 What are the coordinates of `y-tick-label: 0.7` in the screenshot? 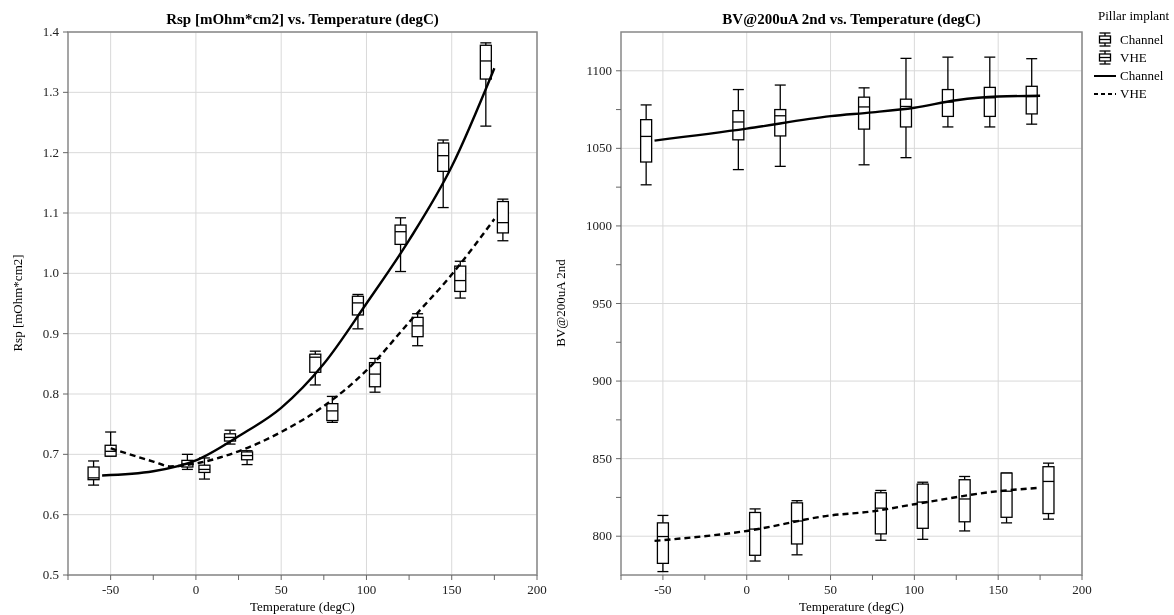 It's located at (51, 454).